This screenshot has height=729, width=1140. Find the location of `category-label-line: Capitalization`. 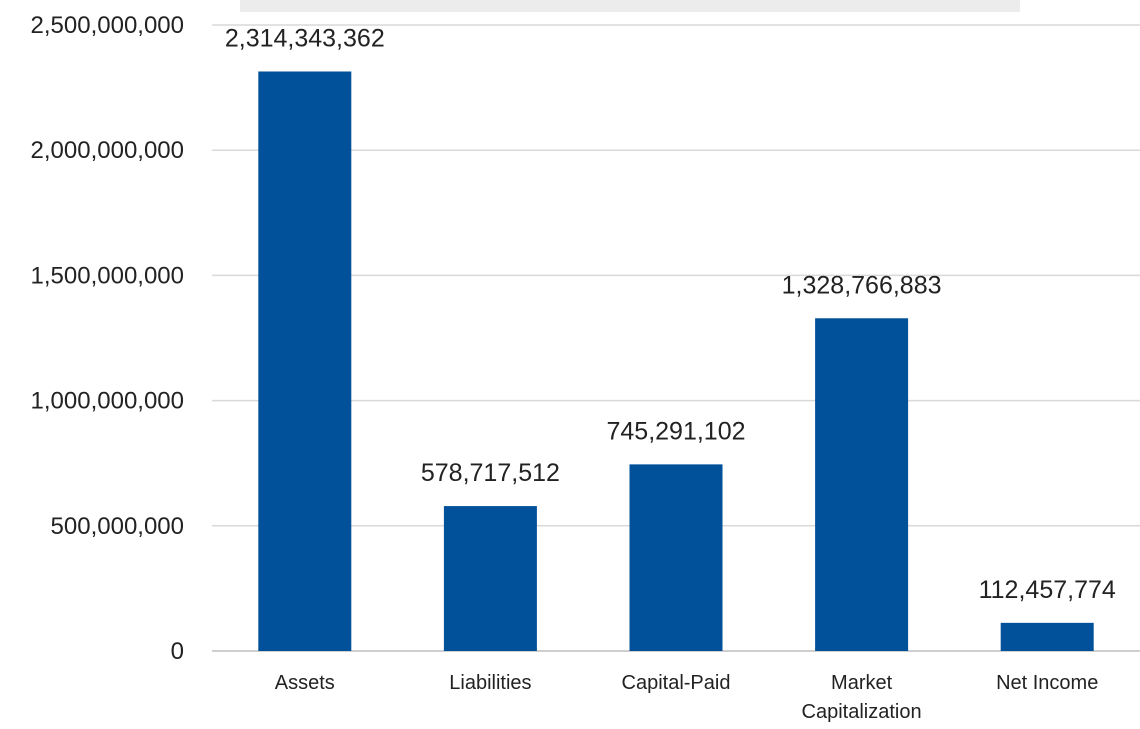

category-label-line: Capitalization is located at coordinates (862, 712).